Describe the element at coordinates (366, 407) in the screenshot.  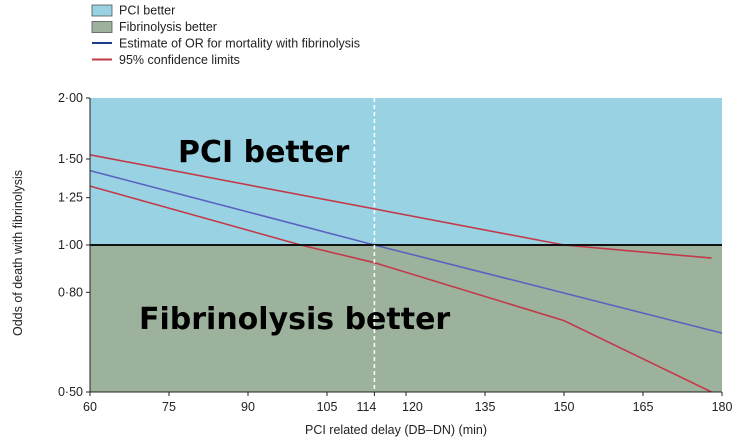
I see `x-tick-label: 114` at that location.